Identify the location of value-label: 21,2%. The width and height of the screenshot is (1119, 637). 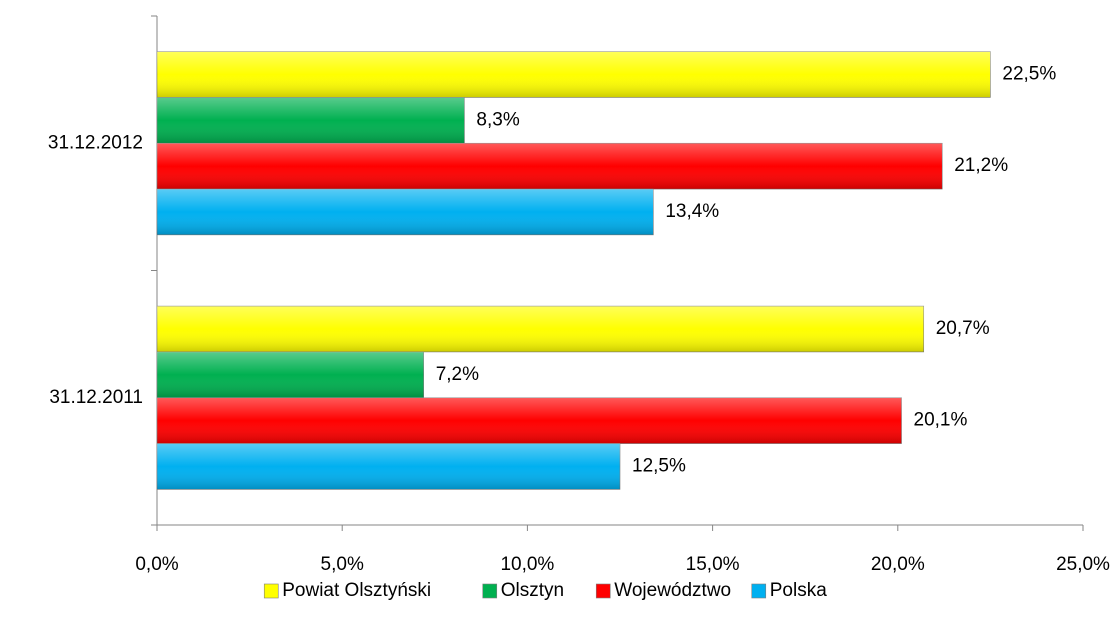
(981, 165).